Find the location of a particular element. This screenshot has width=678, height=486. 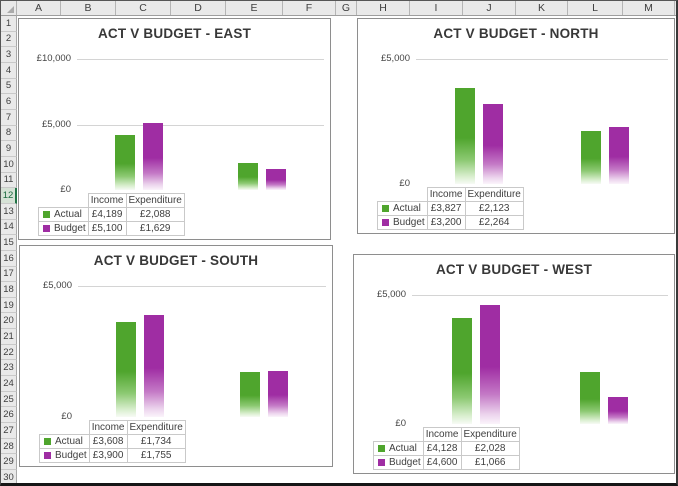

y-axis-label: £0 is located at coordinates (66, 416).